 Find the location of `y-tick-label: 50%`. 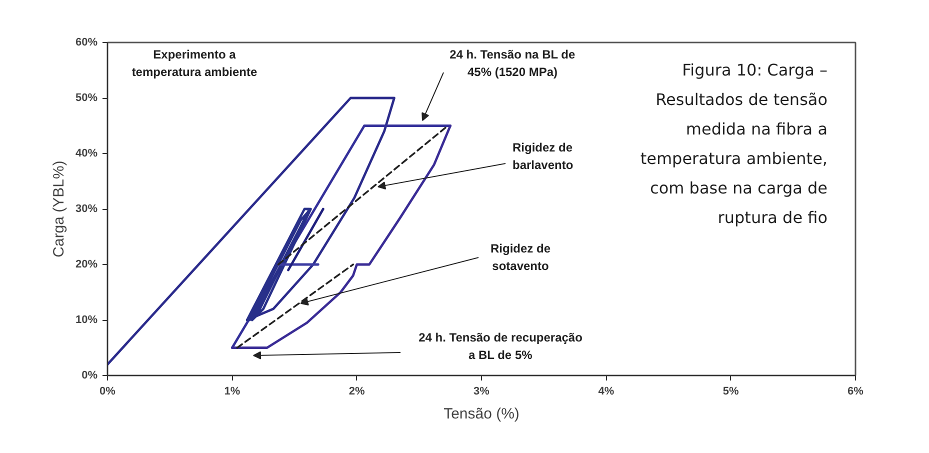

y-tick-label: 50% is located at coordinates (86, 98).